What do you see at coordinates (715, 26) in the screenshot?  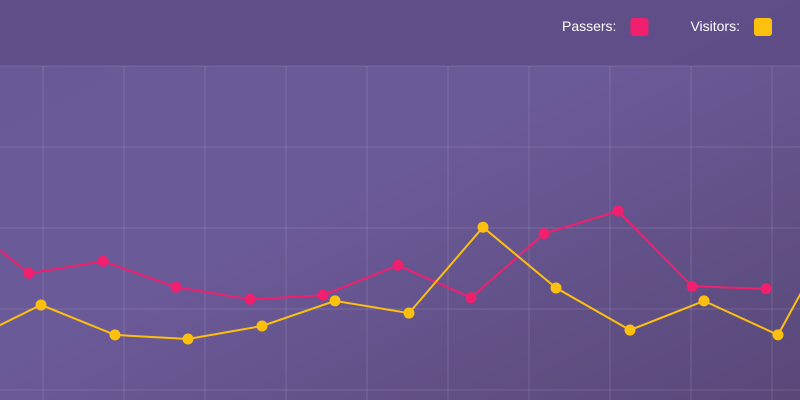 I see `legend-label: Visitors:` at bounding box center [715, 26].